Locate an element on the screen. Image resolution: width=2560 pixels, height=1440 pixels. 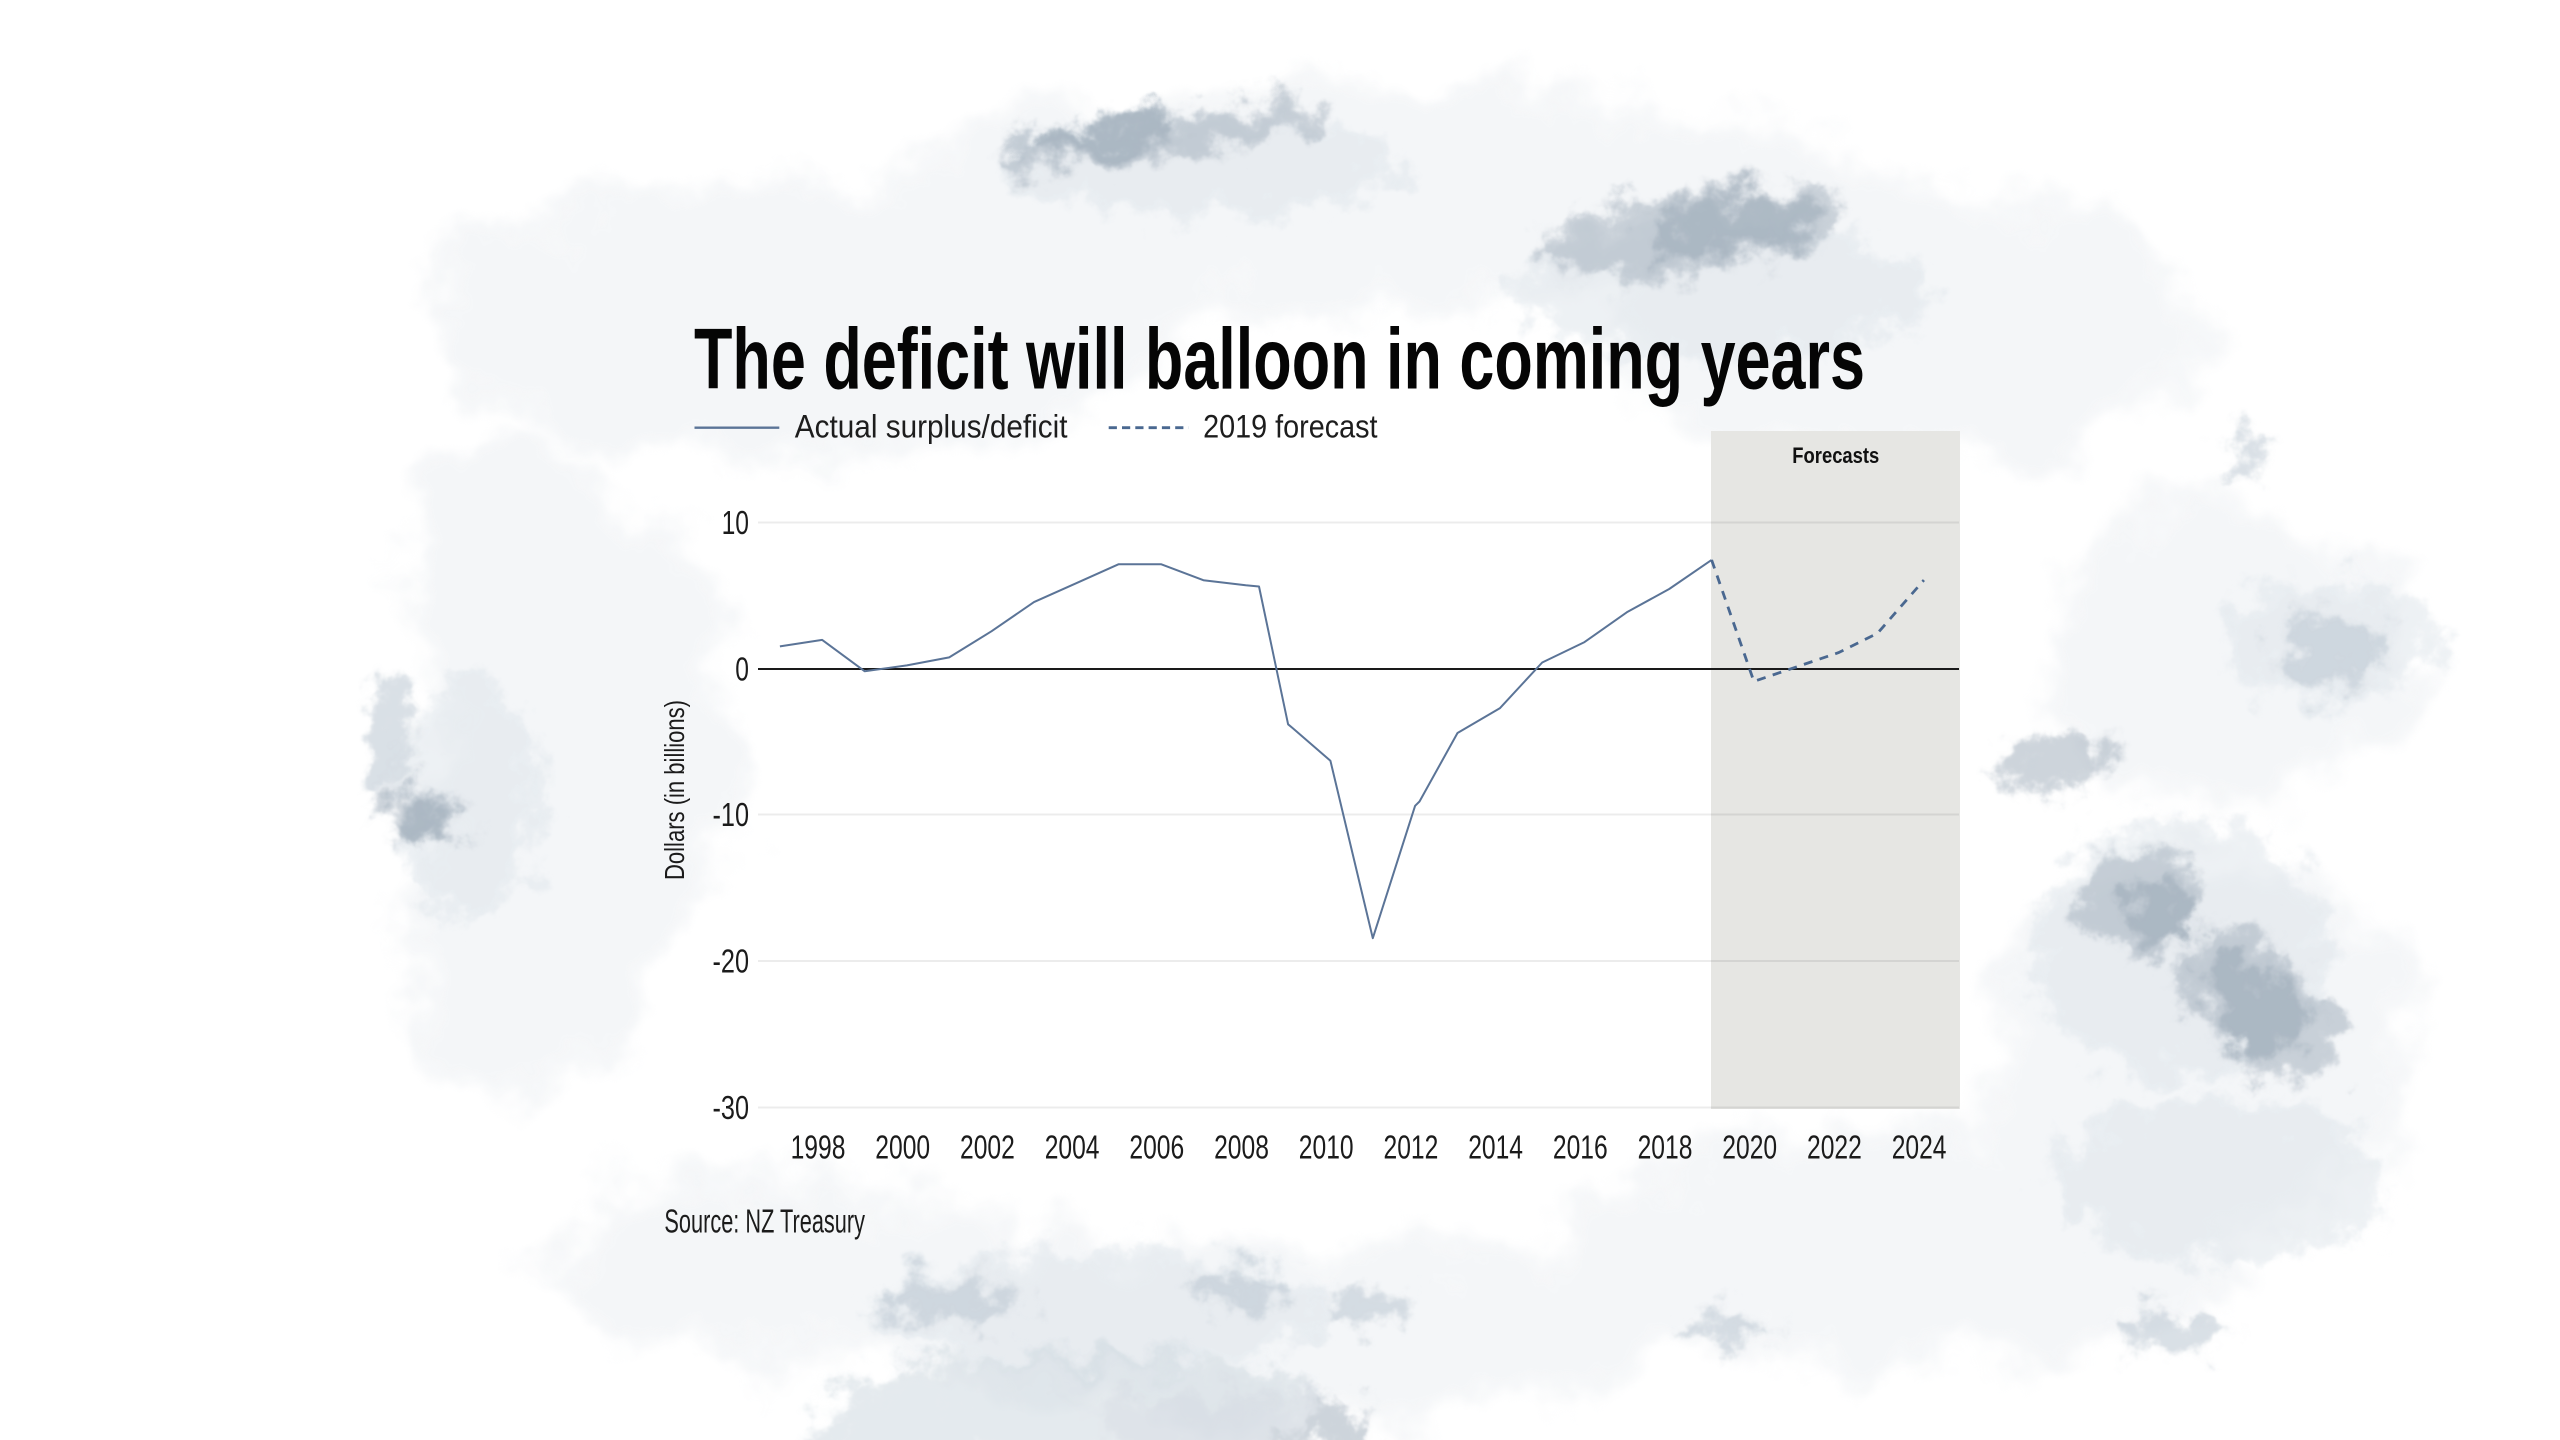
svg-text: -10 is located at coordinates (731, 814).